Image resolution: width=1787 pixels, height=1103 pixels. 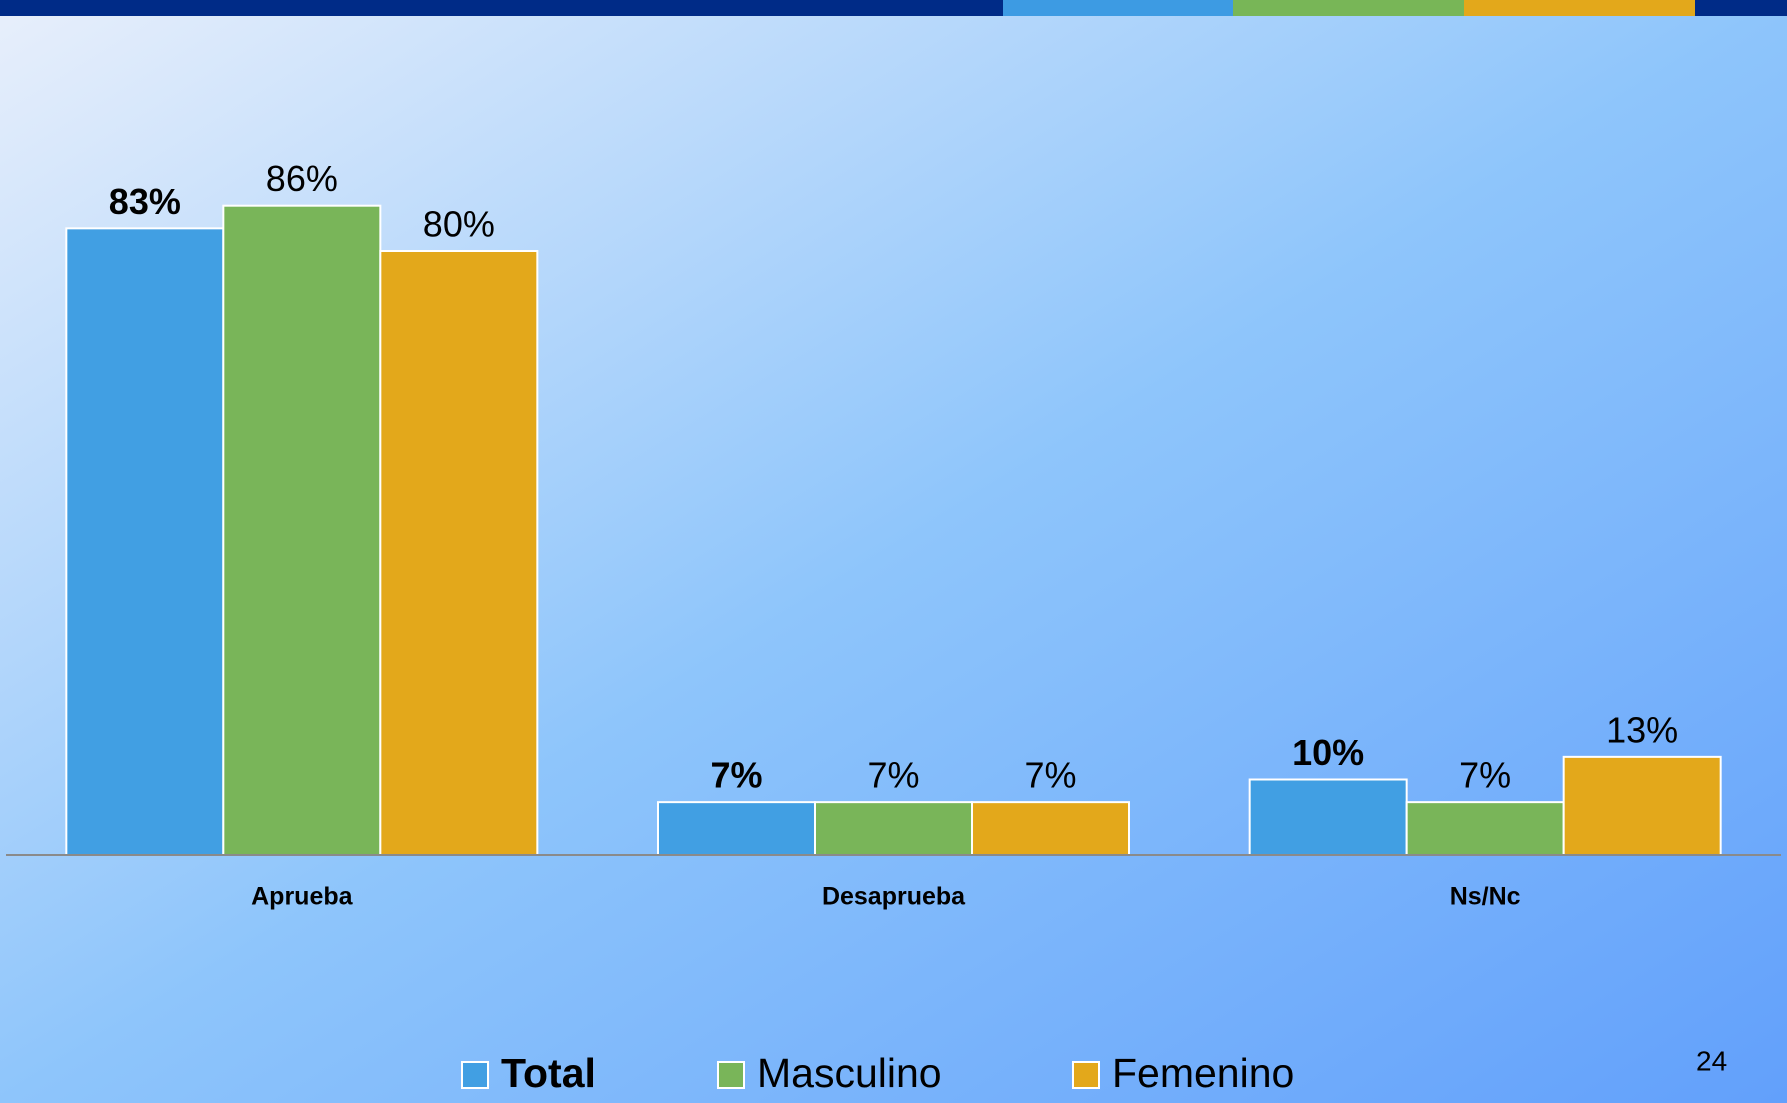 I want to click on legend-label: Total, so click(x=548, y=1073).